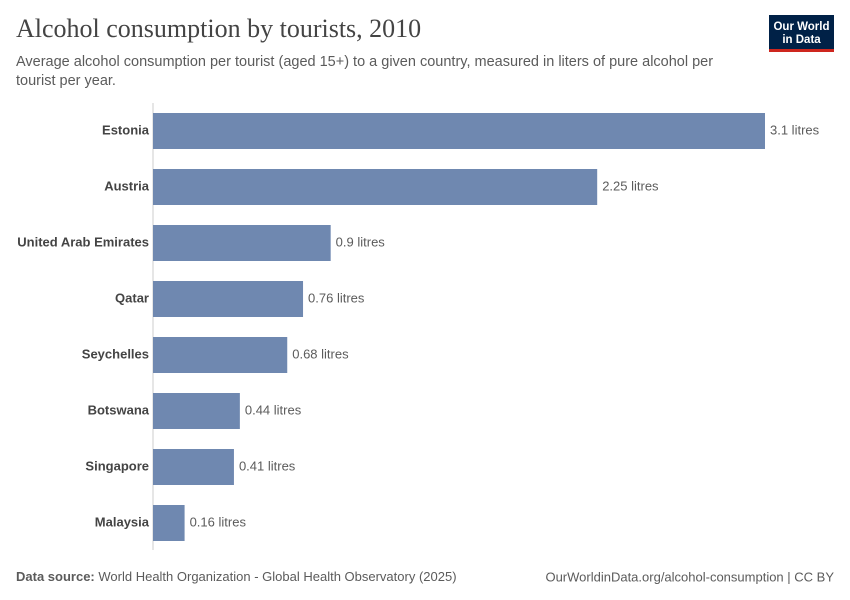 The image size is (850, 600). Describe the element at coordinates (132, 297) in the screenshot. I see `y-tick-label: Qatar` at that location.